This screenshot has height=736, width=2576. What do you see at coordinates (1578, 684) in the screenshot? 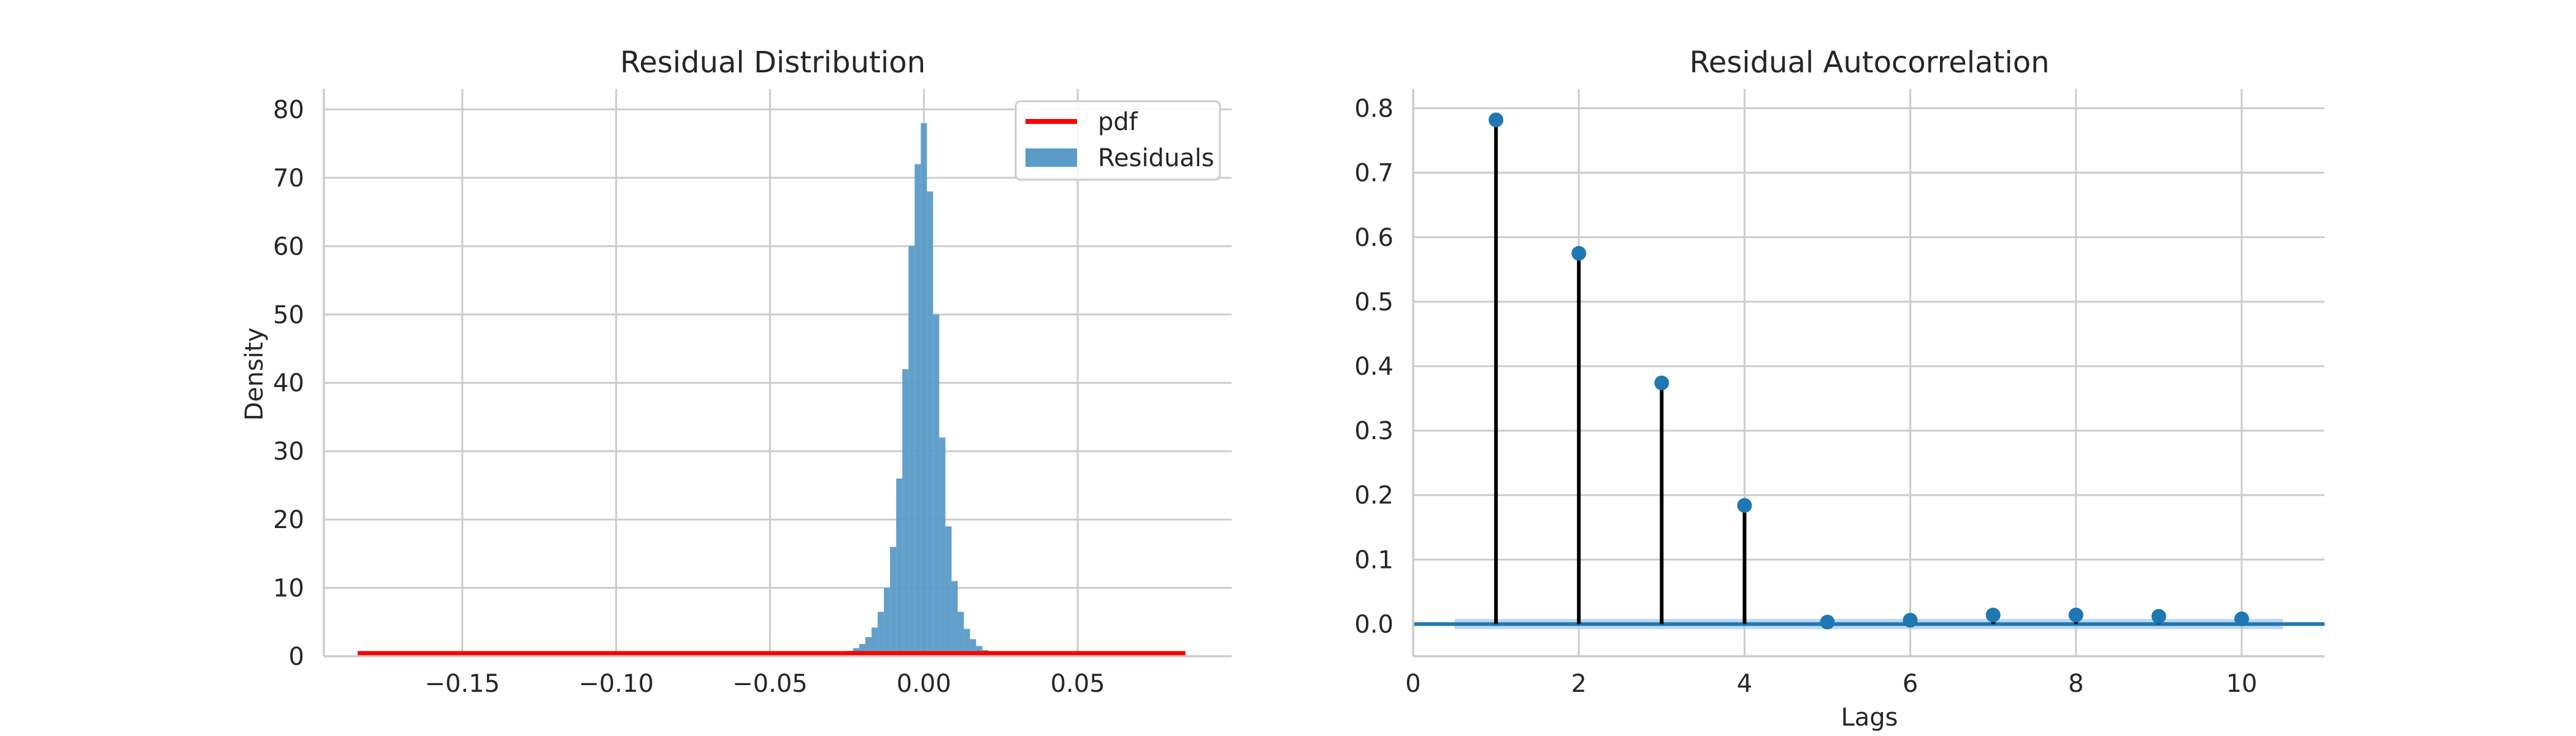
I see `acf-x-tick-label: 2` at bounding box center [1578, 684].